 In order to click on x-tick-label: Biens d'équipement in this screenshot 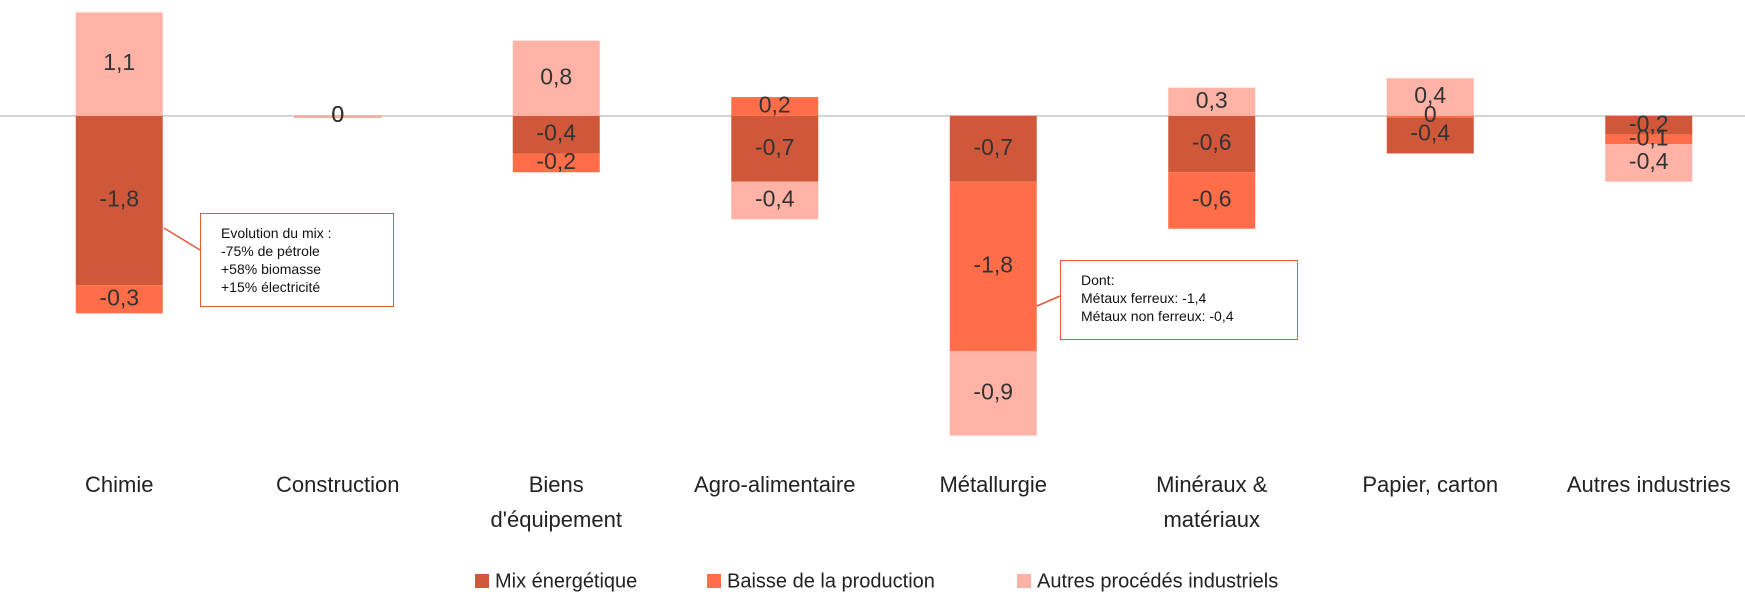, I will do `click(556, 502)`.